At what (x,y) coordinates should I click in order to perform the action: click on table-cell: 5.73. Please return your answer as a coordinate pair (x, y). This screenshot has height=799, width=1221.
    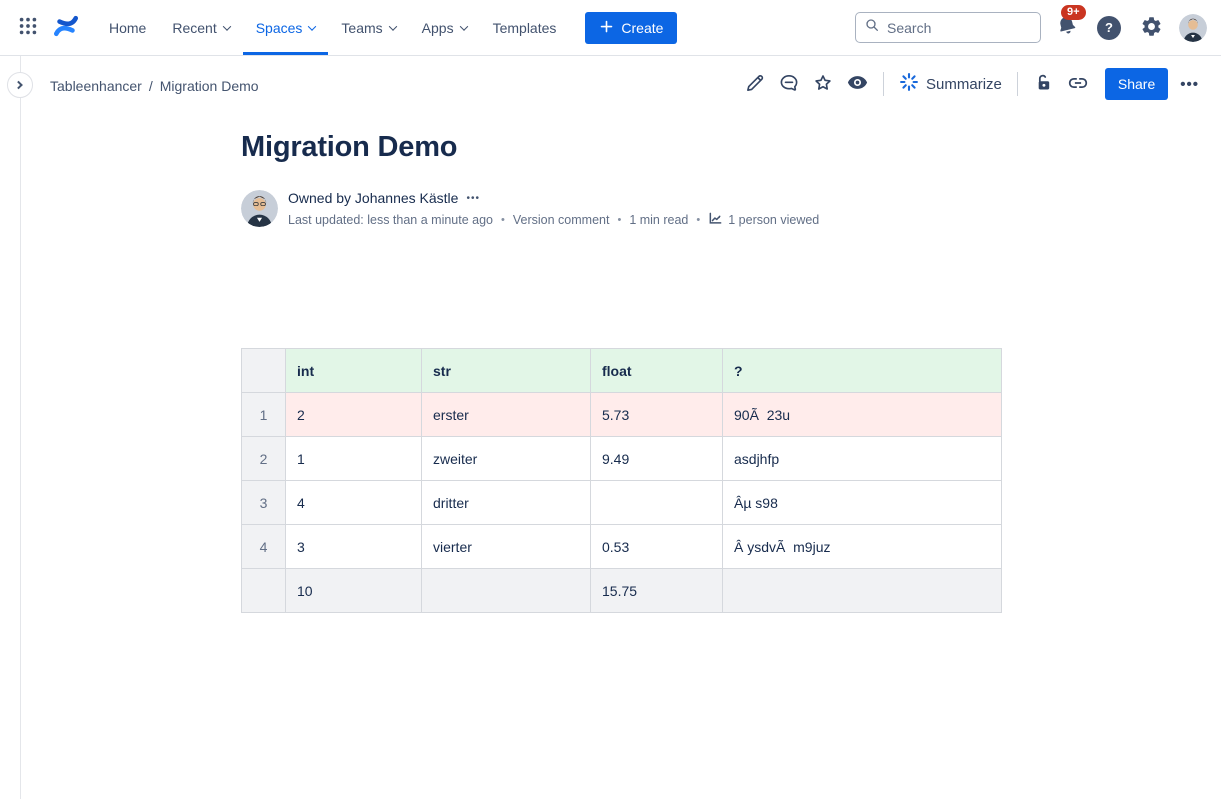
    Looking at the image, I should click on (656, 414).